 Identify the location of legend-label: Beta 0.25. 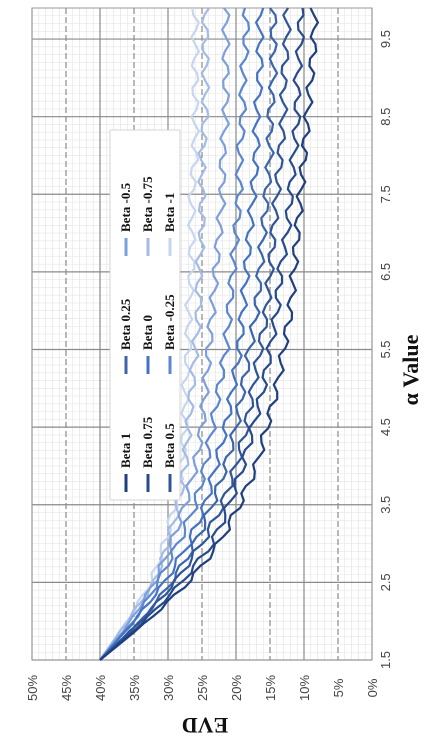
(125, 324).